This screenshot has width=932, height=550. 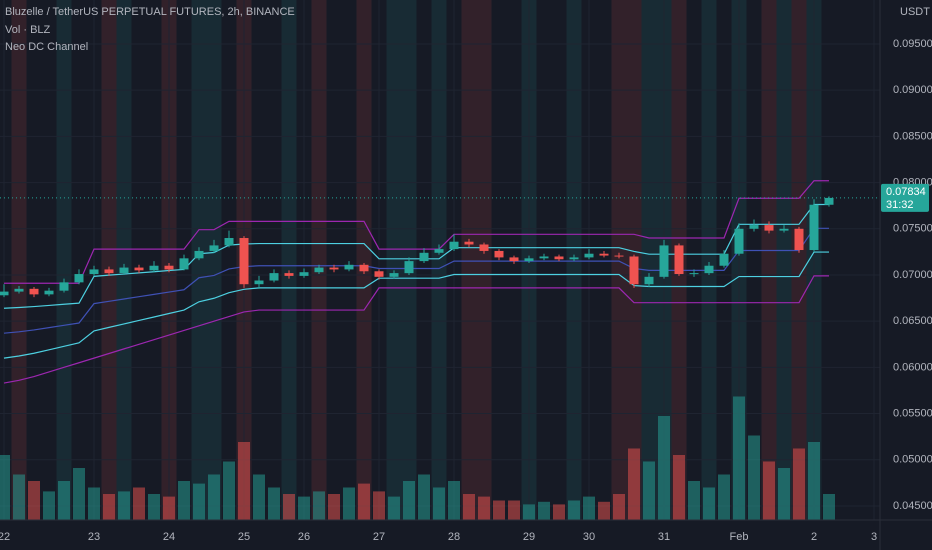 I want to click on x-tick-label: 25, so click(x=244, y=537).